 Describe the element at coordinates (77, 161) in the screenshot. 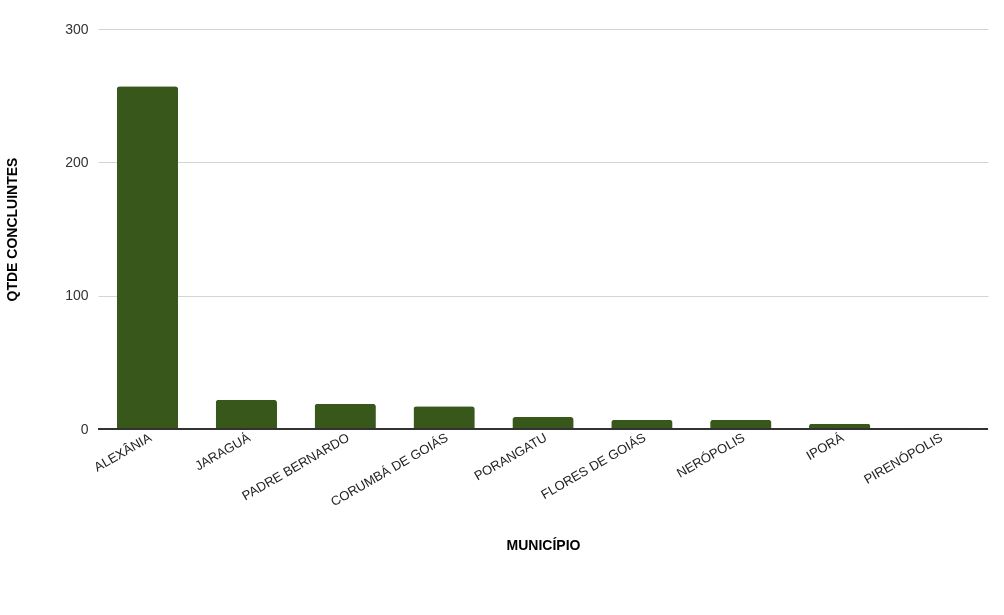

I see `y-tick-label: 200` at that location.